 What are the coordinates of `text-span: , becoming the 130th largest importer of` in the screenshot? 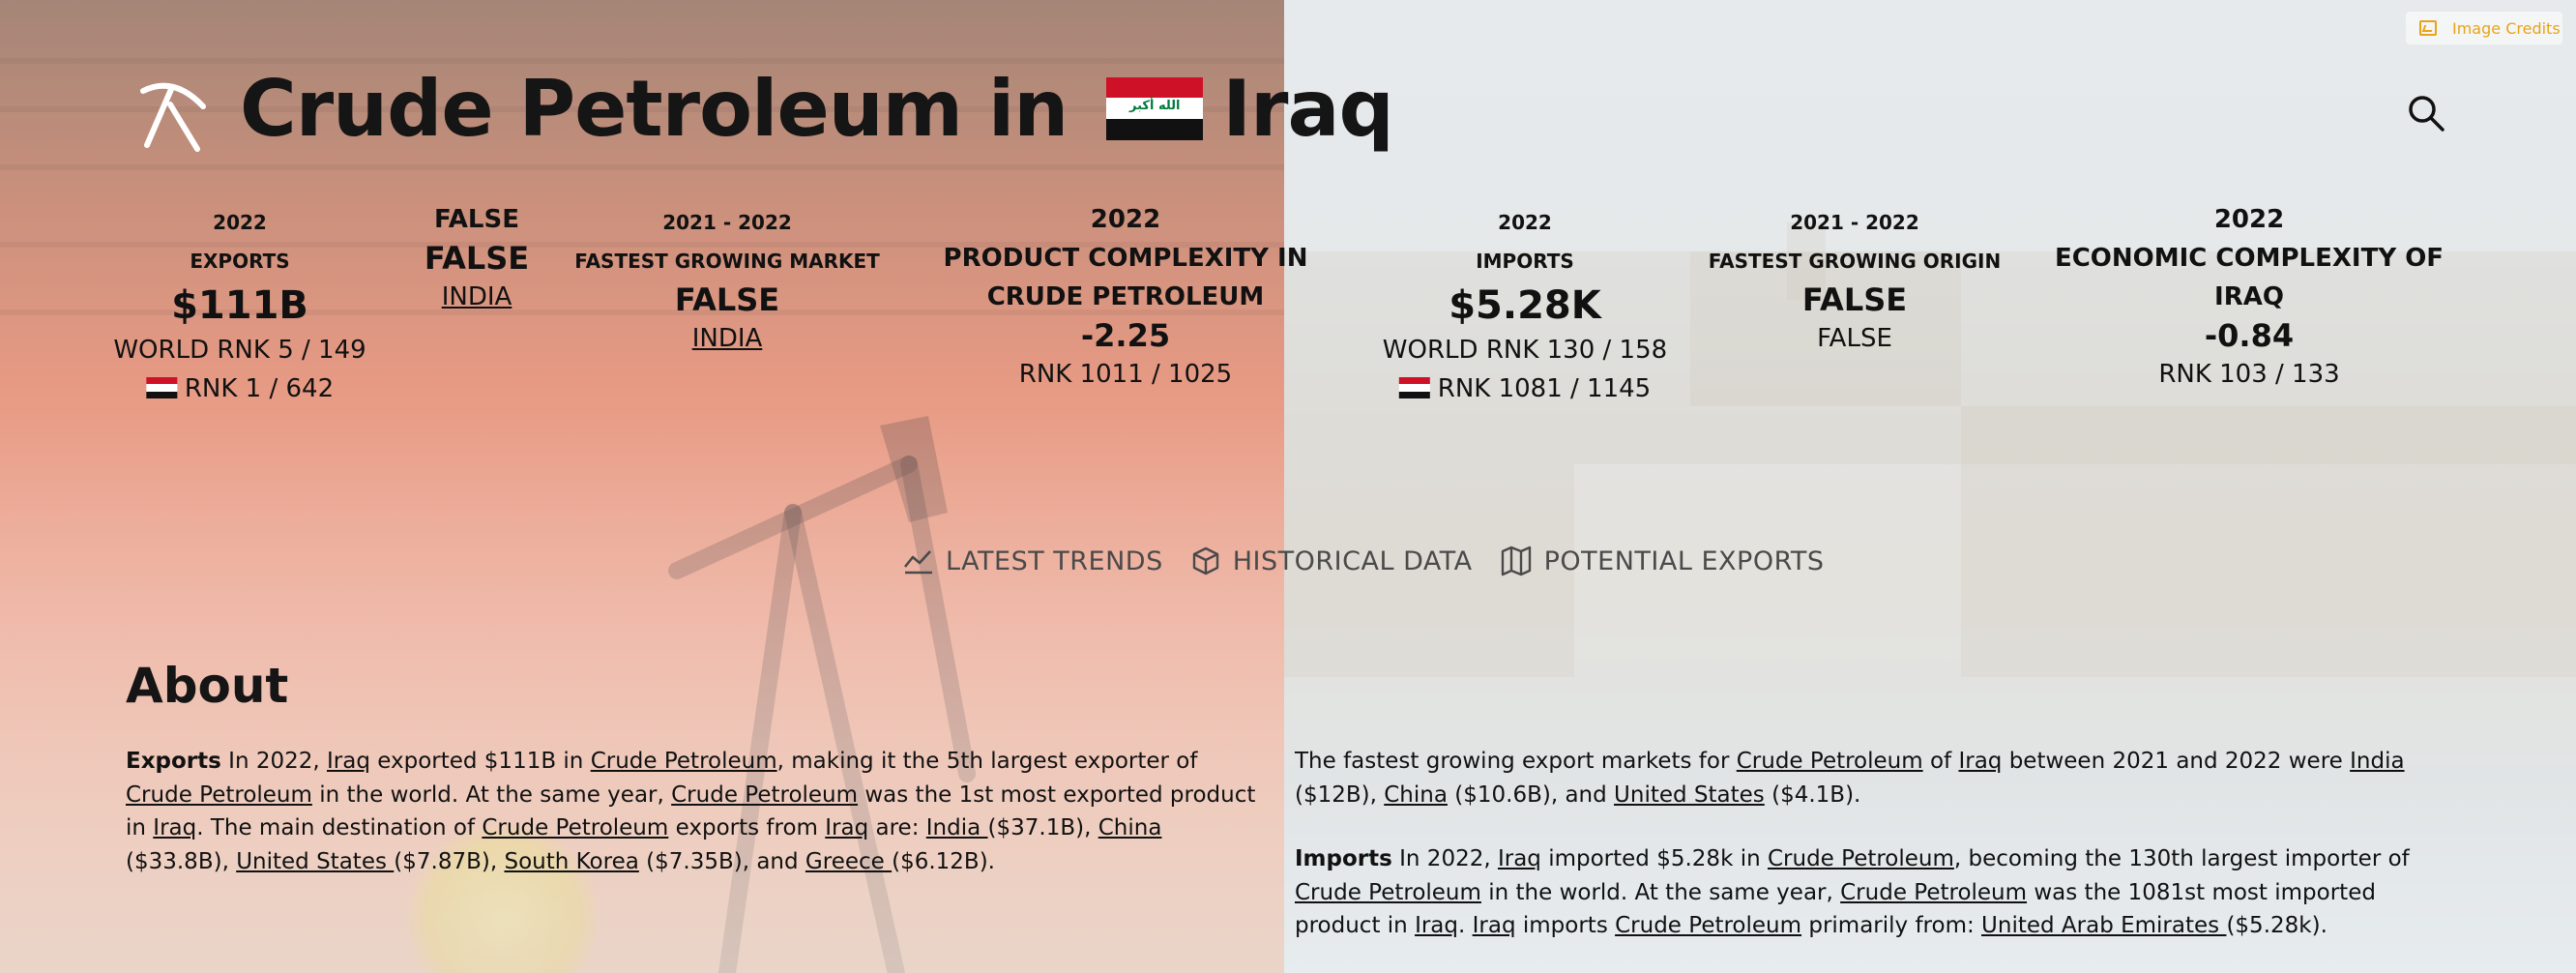 It's located at (2181, 858).